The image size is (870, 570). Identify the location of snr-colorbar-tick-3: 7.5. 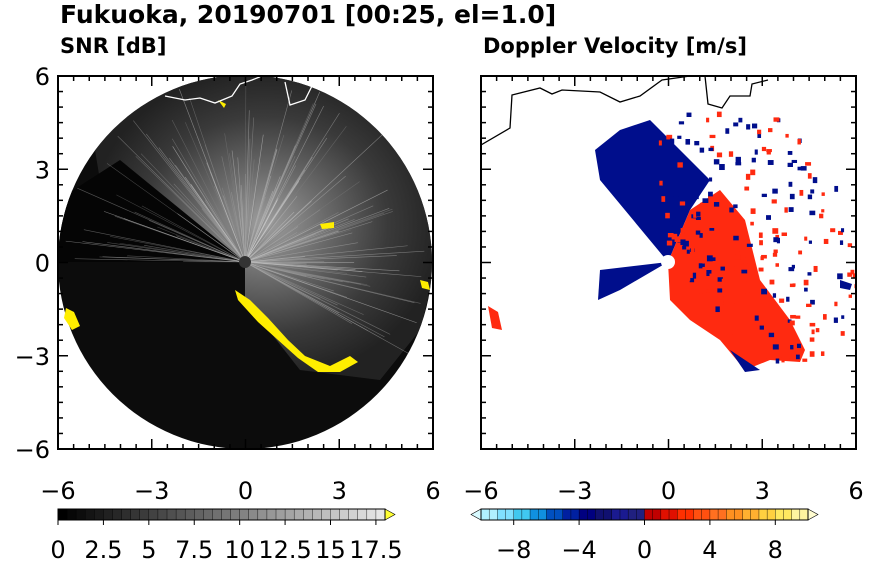
(194, 550).